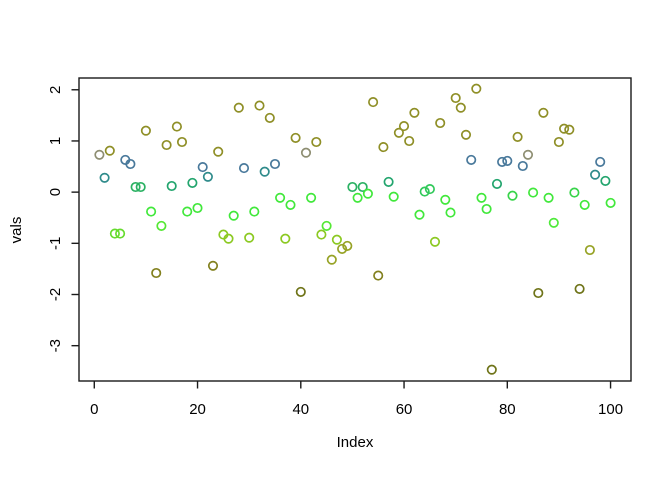 This screenshot has width=672, height=480. I want to click on y-tick-label: -2, so click(55, 294).